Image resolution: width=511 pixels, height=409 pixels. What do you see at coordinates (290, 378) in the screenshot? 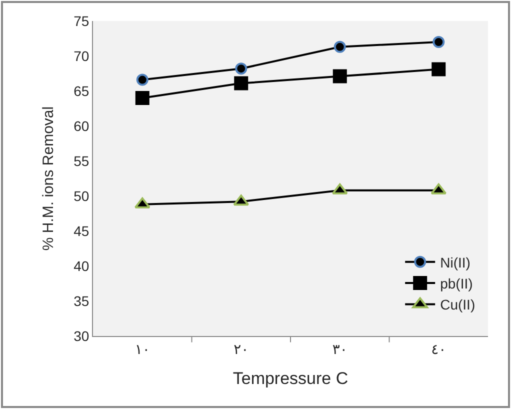
I see `x-axis-title: Tempressure C` at bounding box center [290, 378].